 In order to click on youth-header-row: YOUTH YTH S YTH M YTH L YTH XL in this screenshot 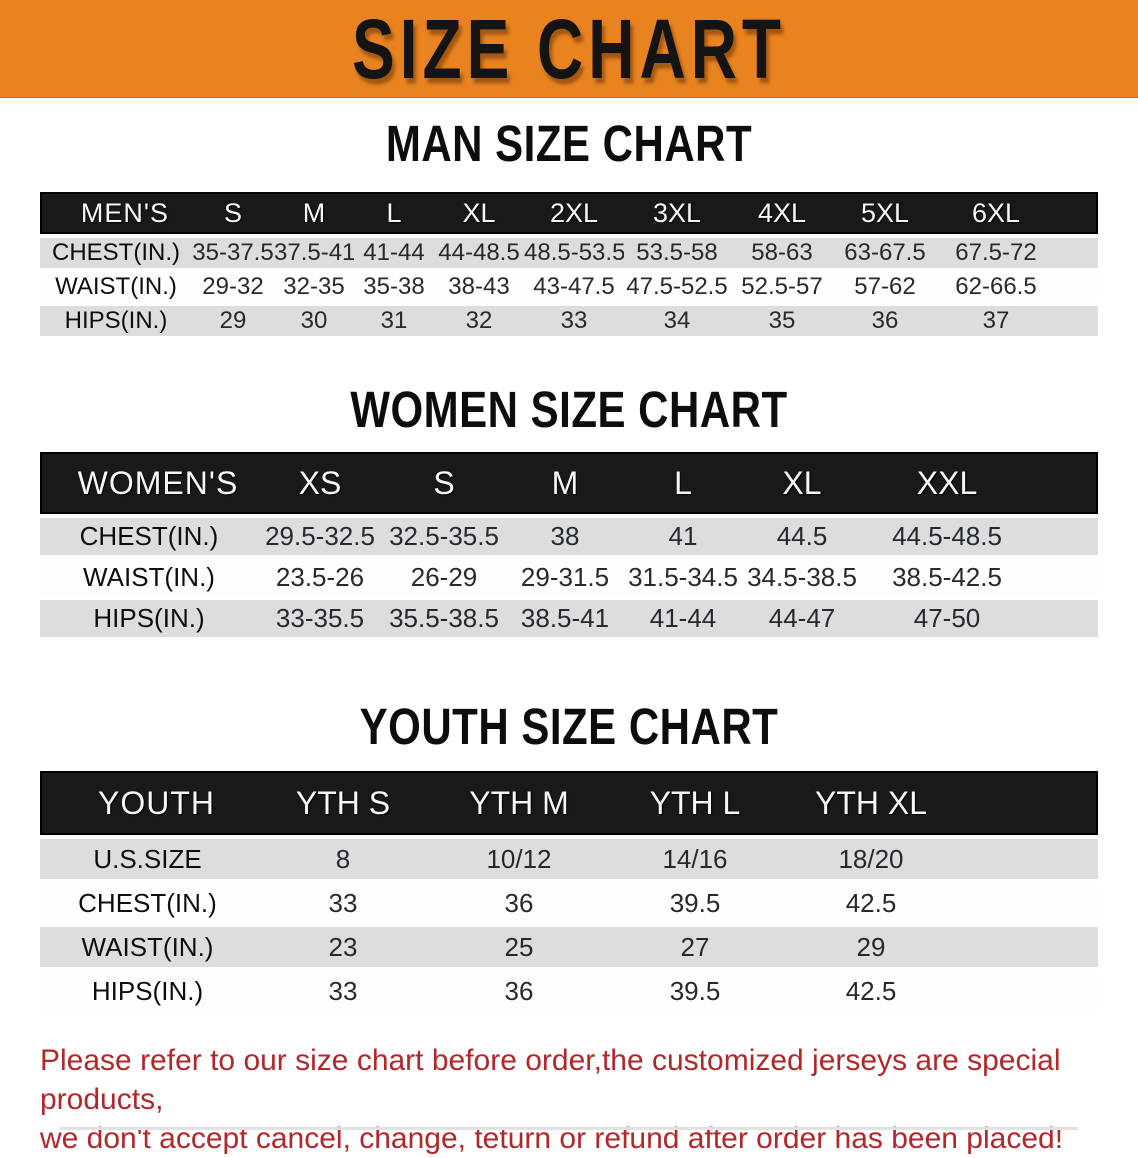, I will do `click(569, 803)`.